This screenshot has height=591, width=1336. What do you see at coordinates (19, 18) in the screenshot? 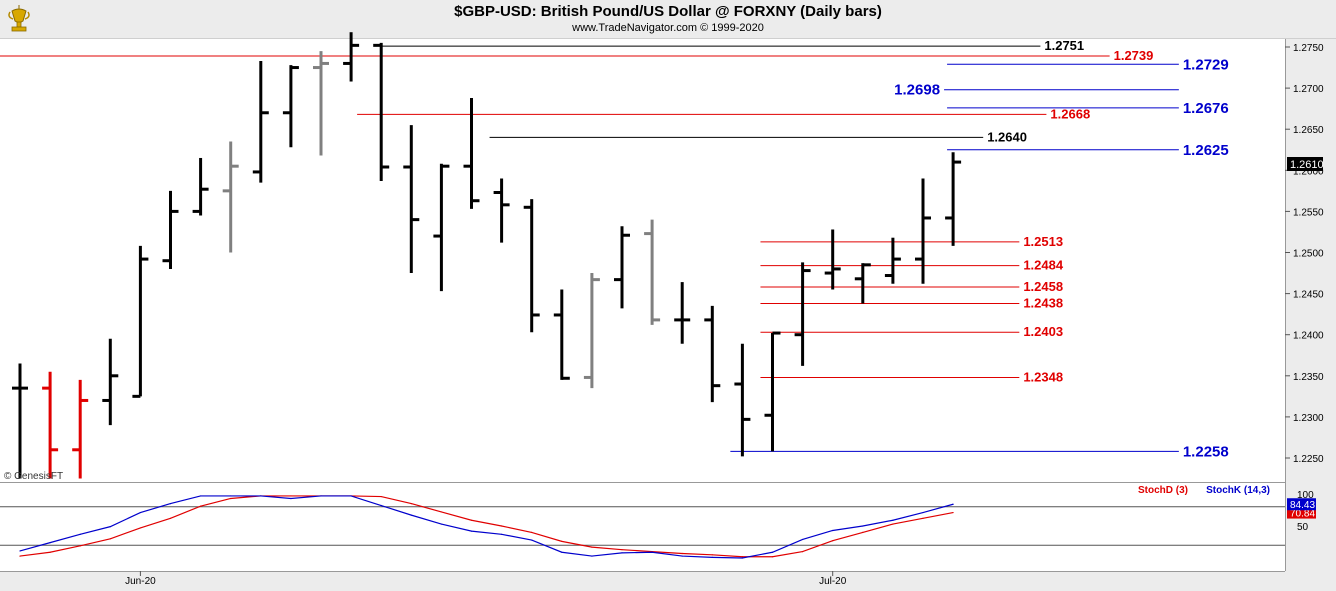
I see `trophy-icon` at bounding box center [19, 18].